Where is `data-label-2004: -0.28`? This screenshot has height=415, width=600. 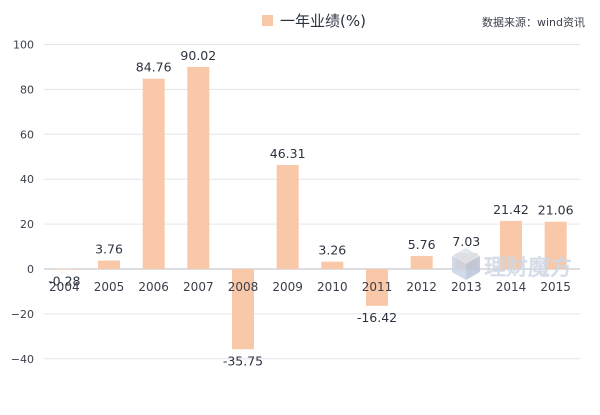
data-label-2004: -0.28 is located at coordinates (64, 281).